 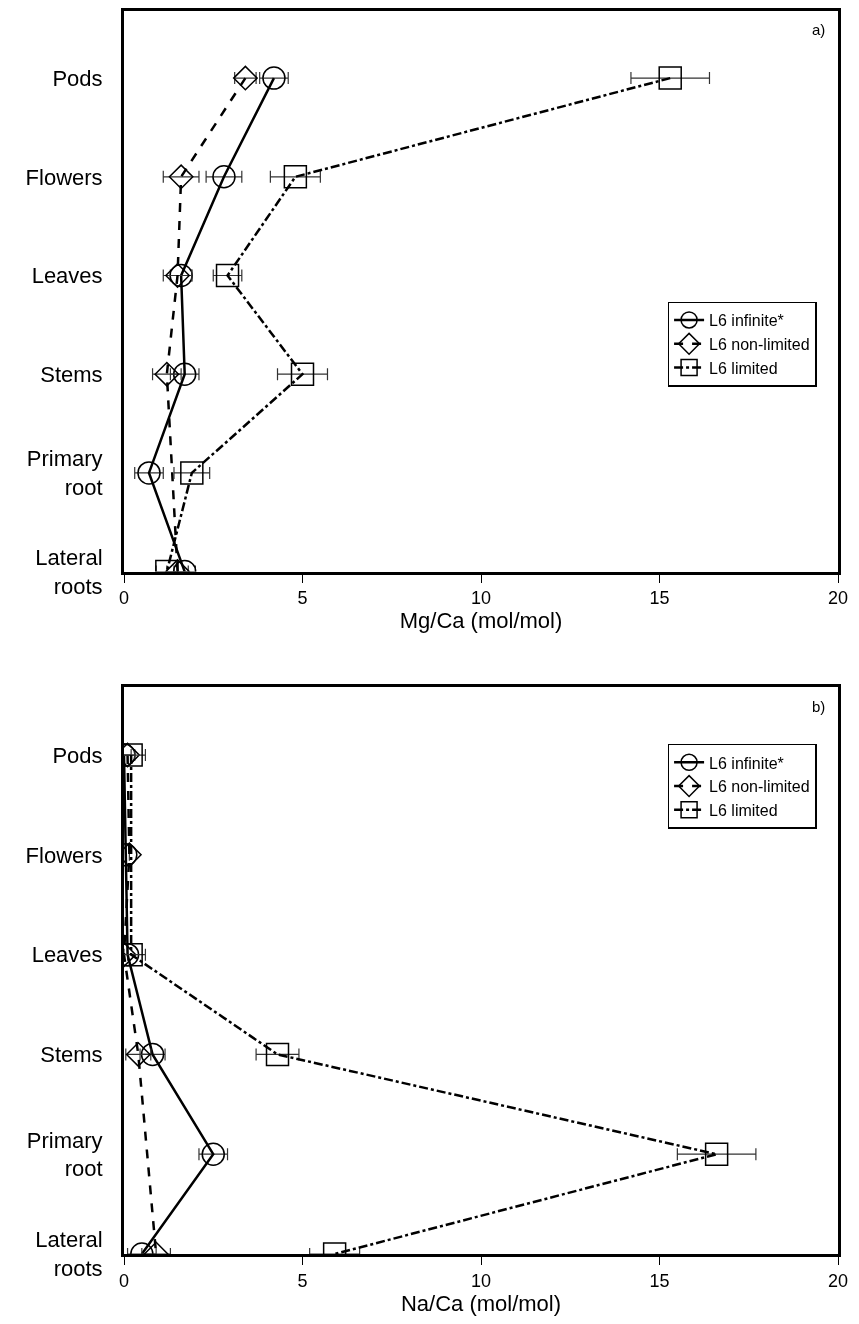 What do you see at coordinates (481, 1303) in the screenshot?
I see `x-axis-title: Na/Ca (mol/mol)` at bounding box center [481, 1303].